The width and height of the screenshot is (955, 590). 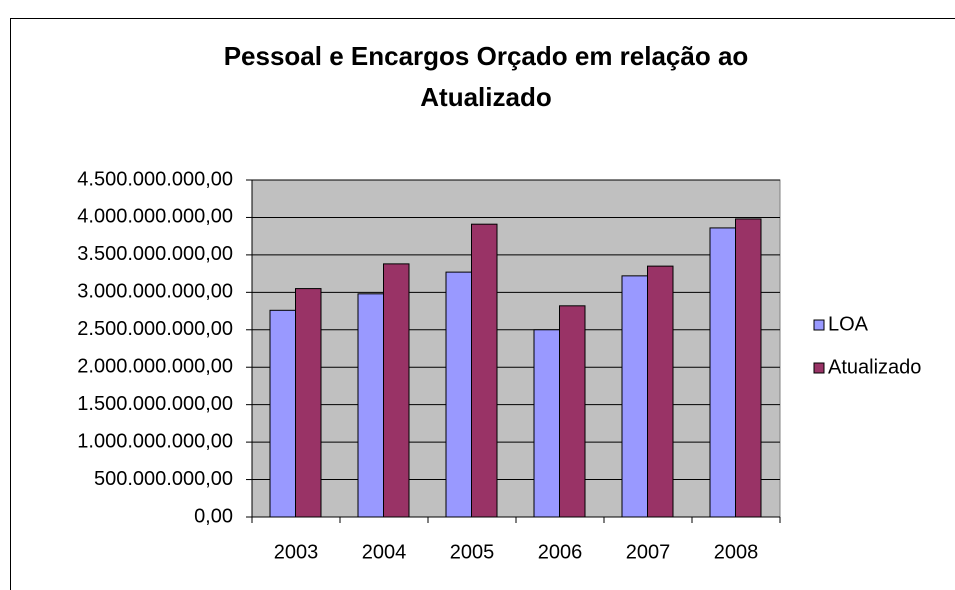 What do you see at coordinates (155, 179) in the screenshot?
I see `y-tick-label: 4.500.000.000,00` at bounding box center [155, 179].